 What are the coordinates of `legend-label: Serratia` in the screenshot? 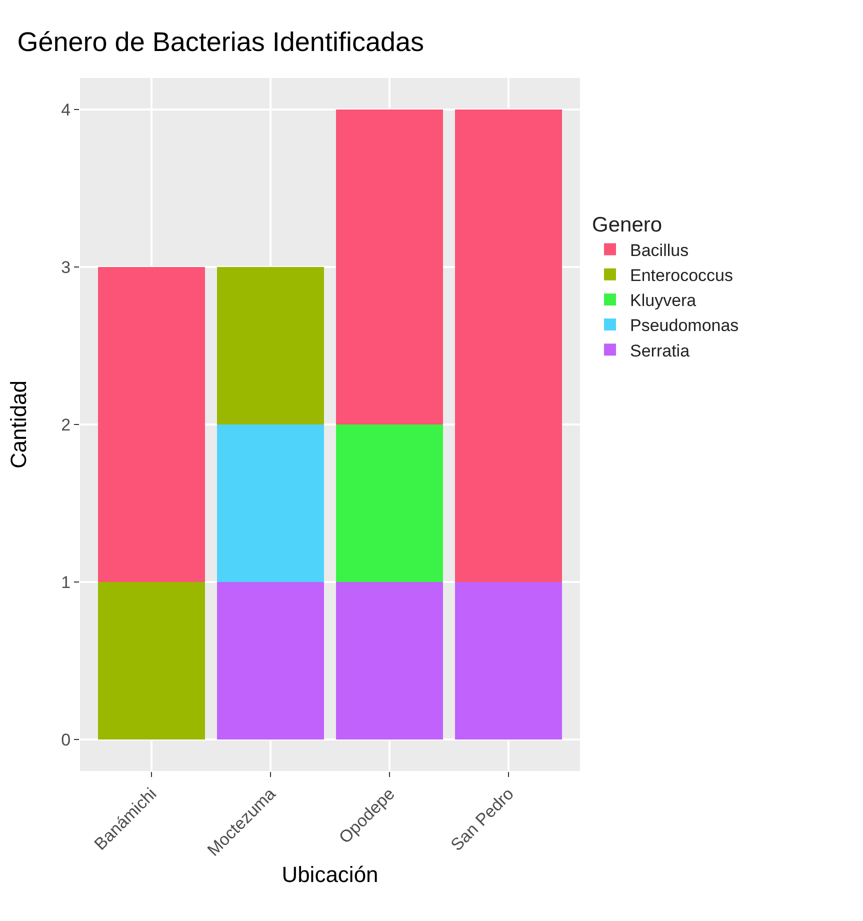 It's located at (660, 350).